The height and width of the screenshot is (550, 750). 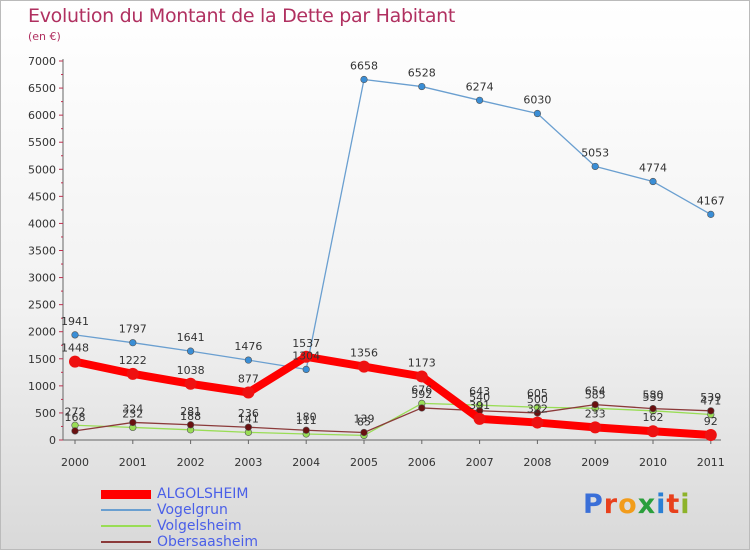 I want to click on x-tick-label: 2005, so click(x=364, y=462).